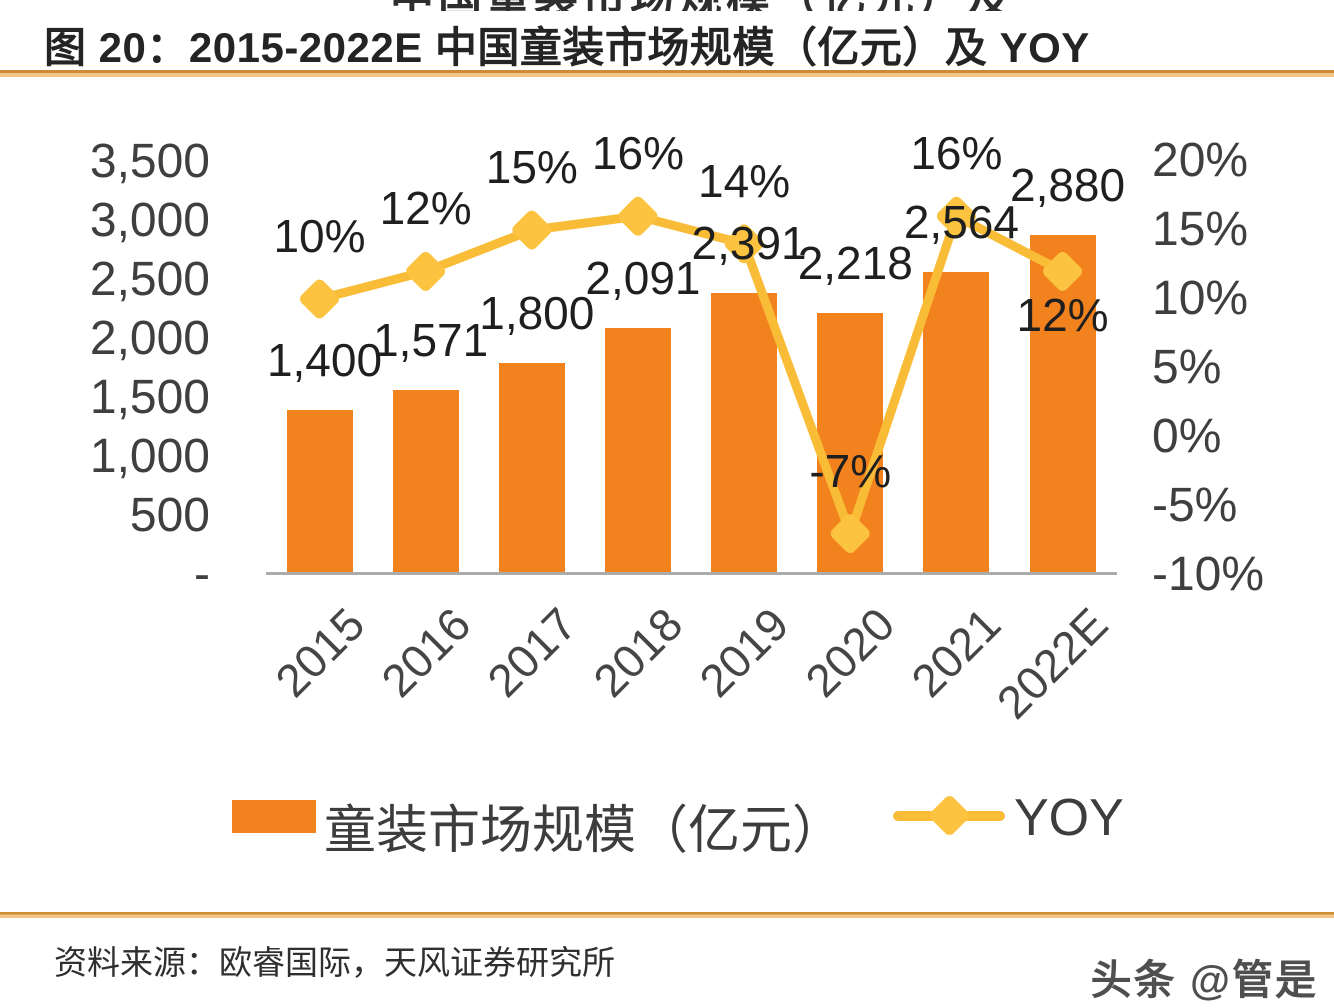  What do you see at coordinates (567, 47) in the screenshot?
I see `chart-title: 图 20：2015-2022E 中国童装市场规模（亿元）及 YOY` at bounding box center [567, 47].